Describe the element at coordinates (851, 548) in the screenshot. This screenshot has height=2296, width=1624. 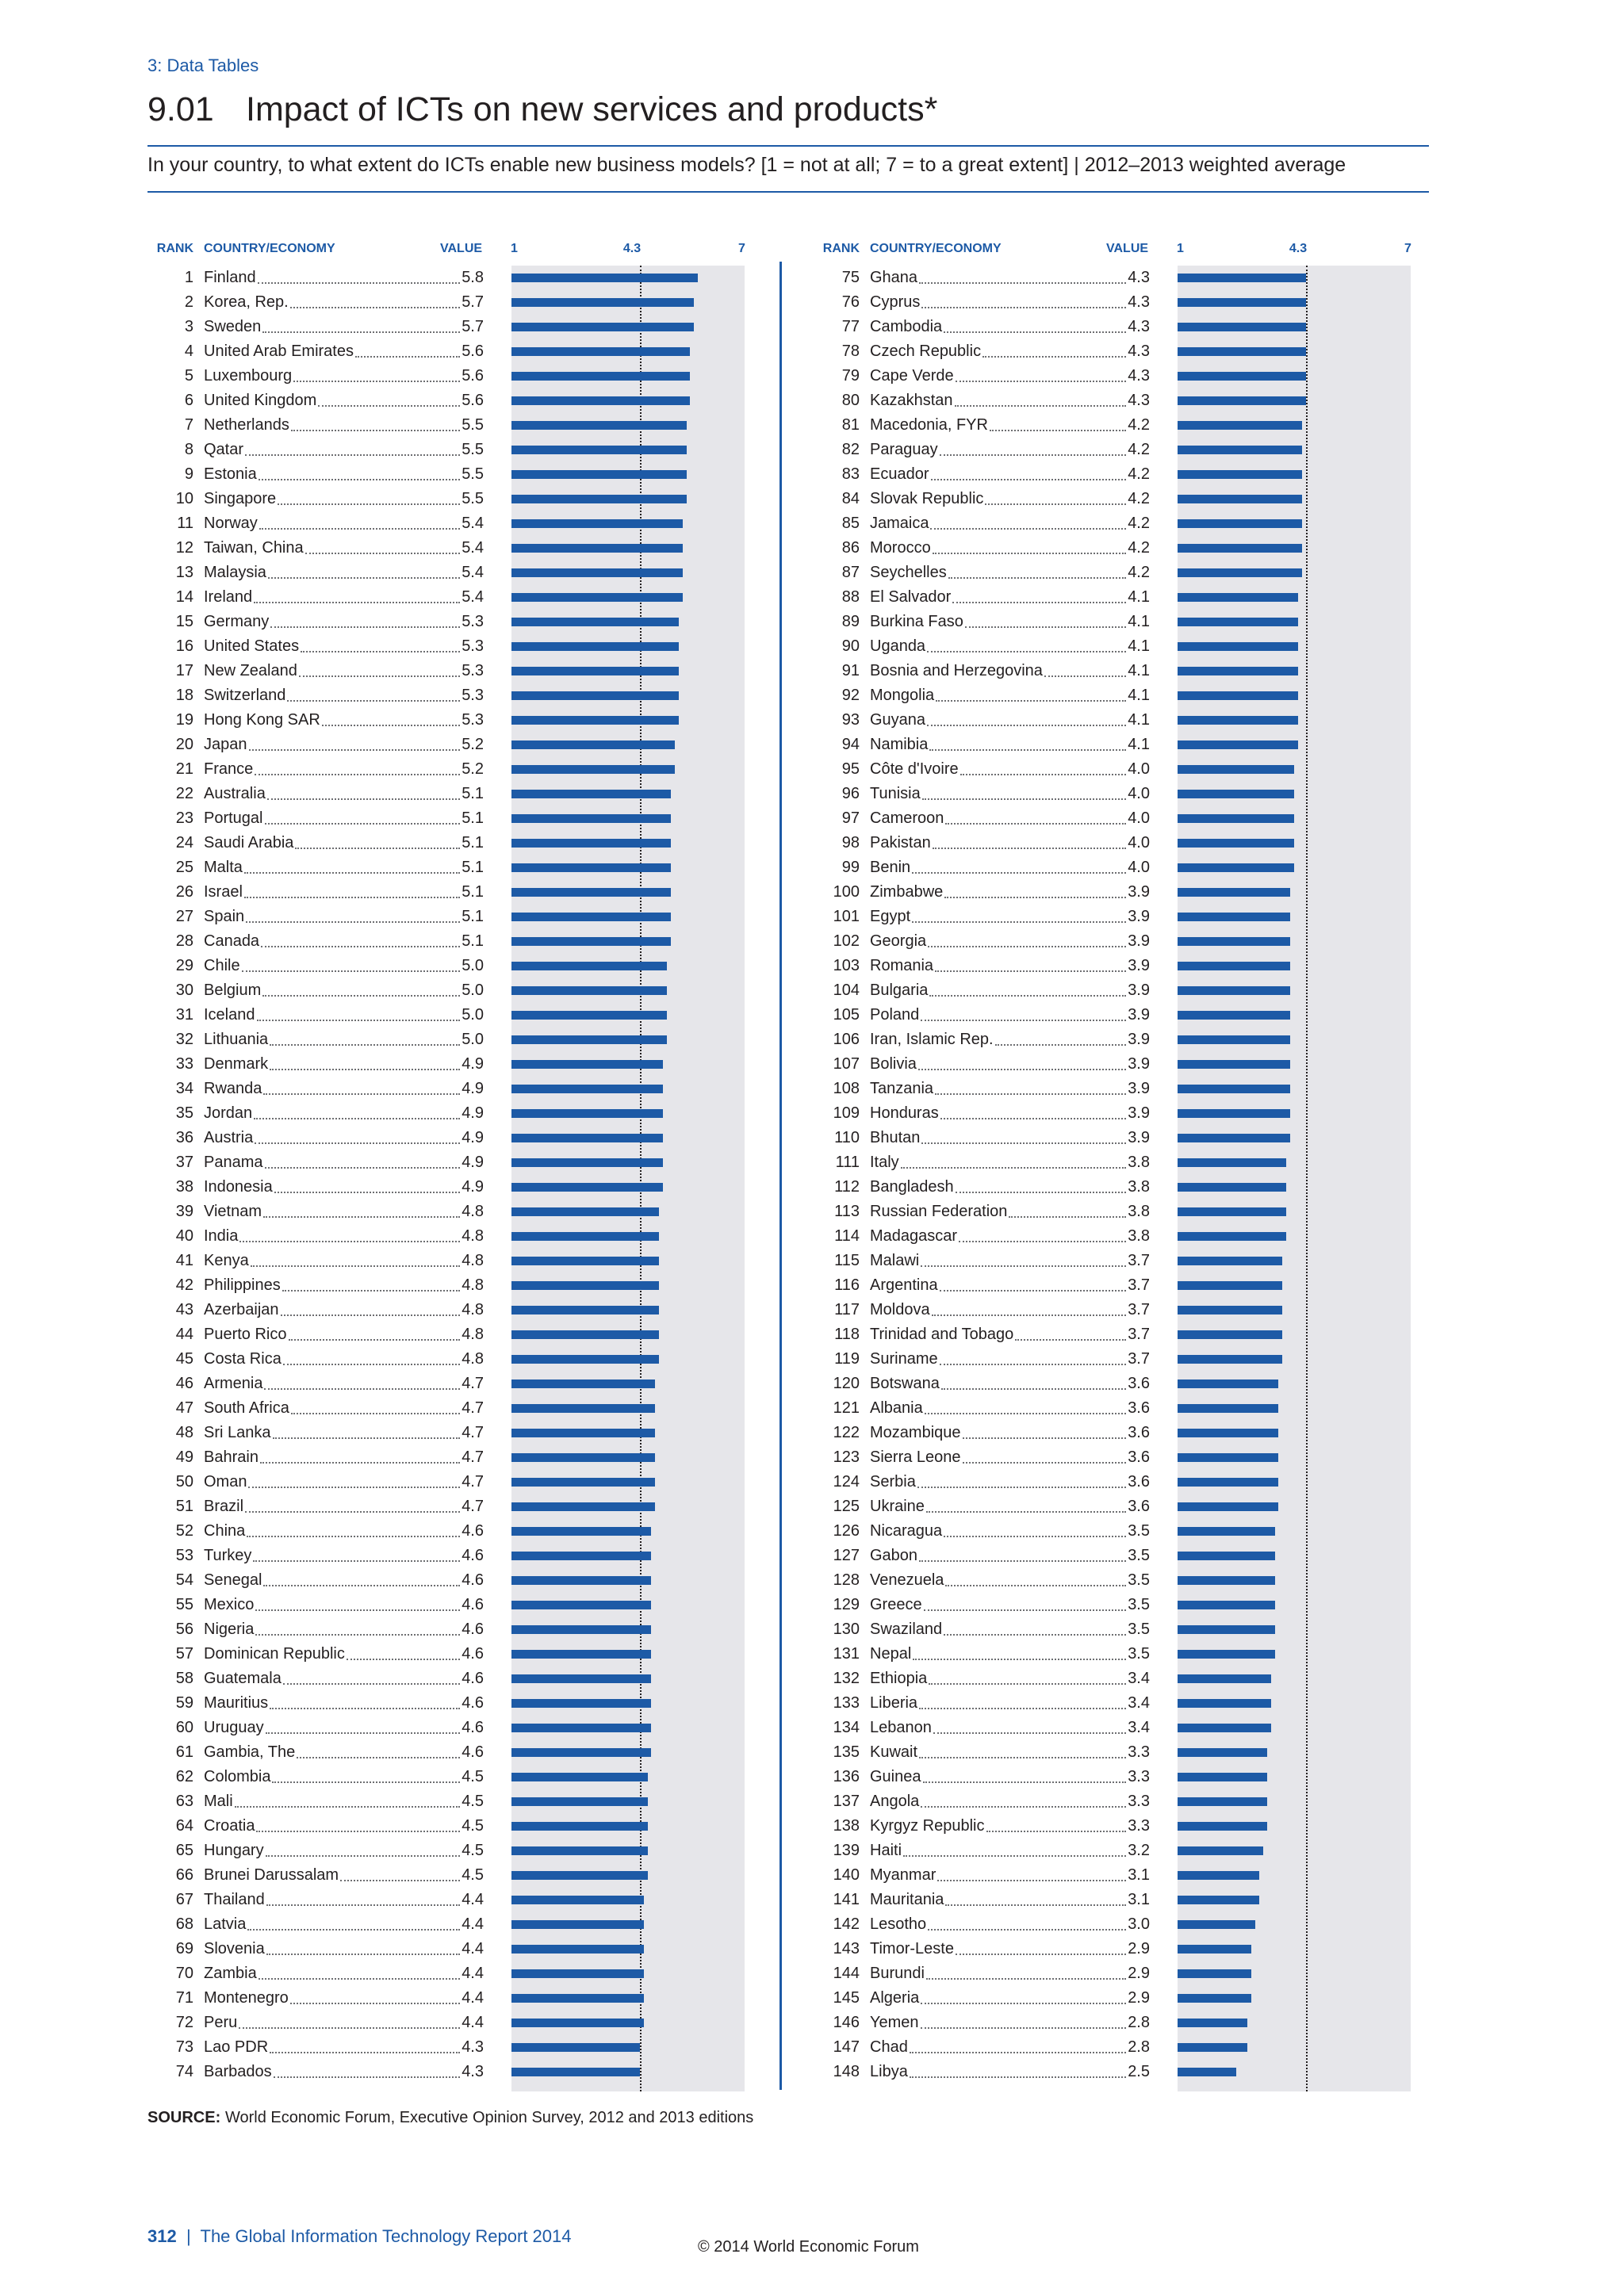
I see `rank-cell: 86` at that location.